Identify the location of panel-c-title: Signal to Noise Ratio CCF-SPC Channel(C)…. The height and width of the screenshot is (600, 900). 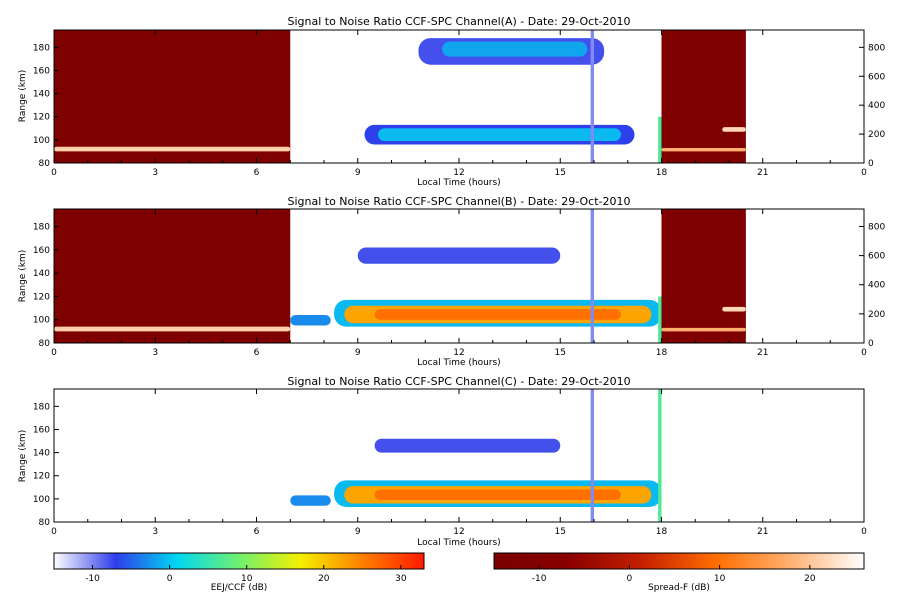
(458, 381).